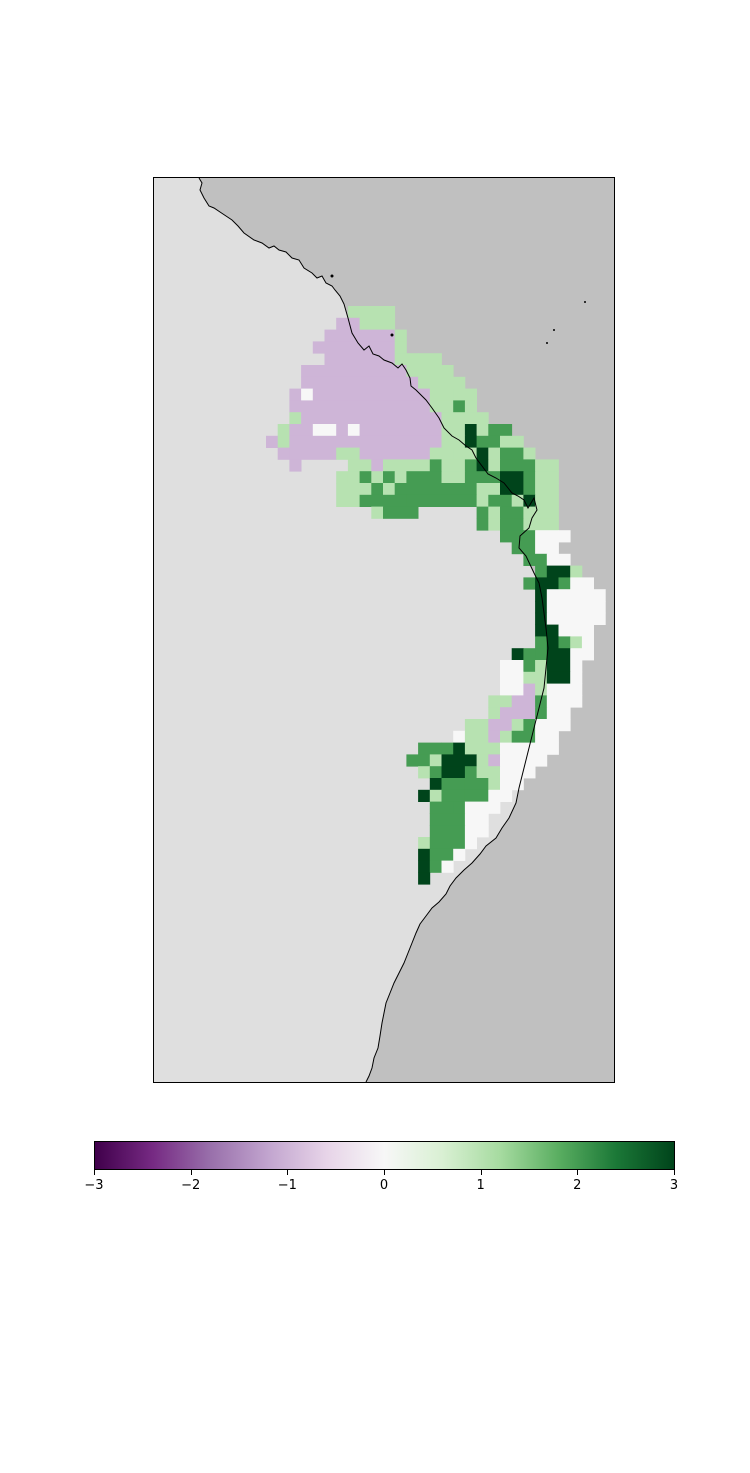 The height and width of the screenshot is (1473, 750). What do you see at coordinates (577, 1185) in the screenshot?
I see `colorbar-tick-label: 2` at bounding box center [577, 1185].